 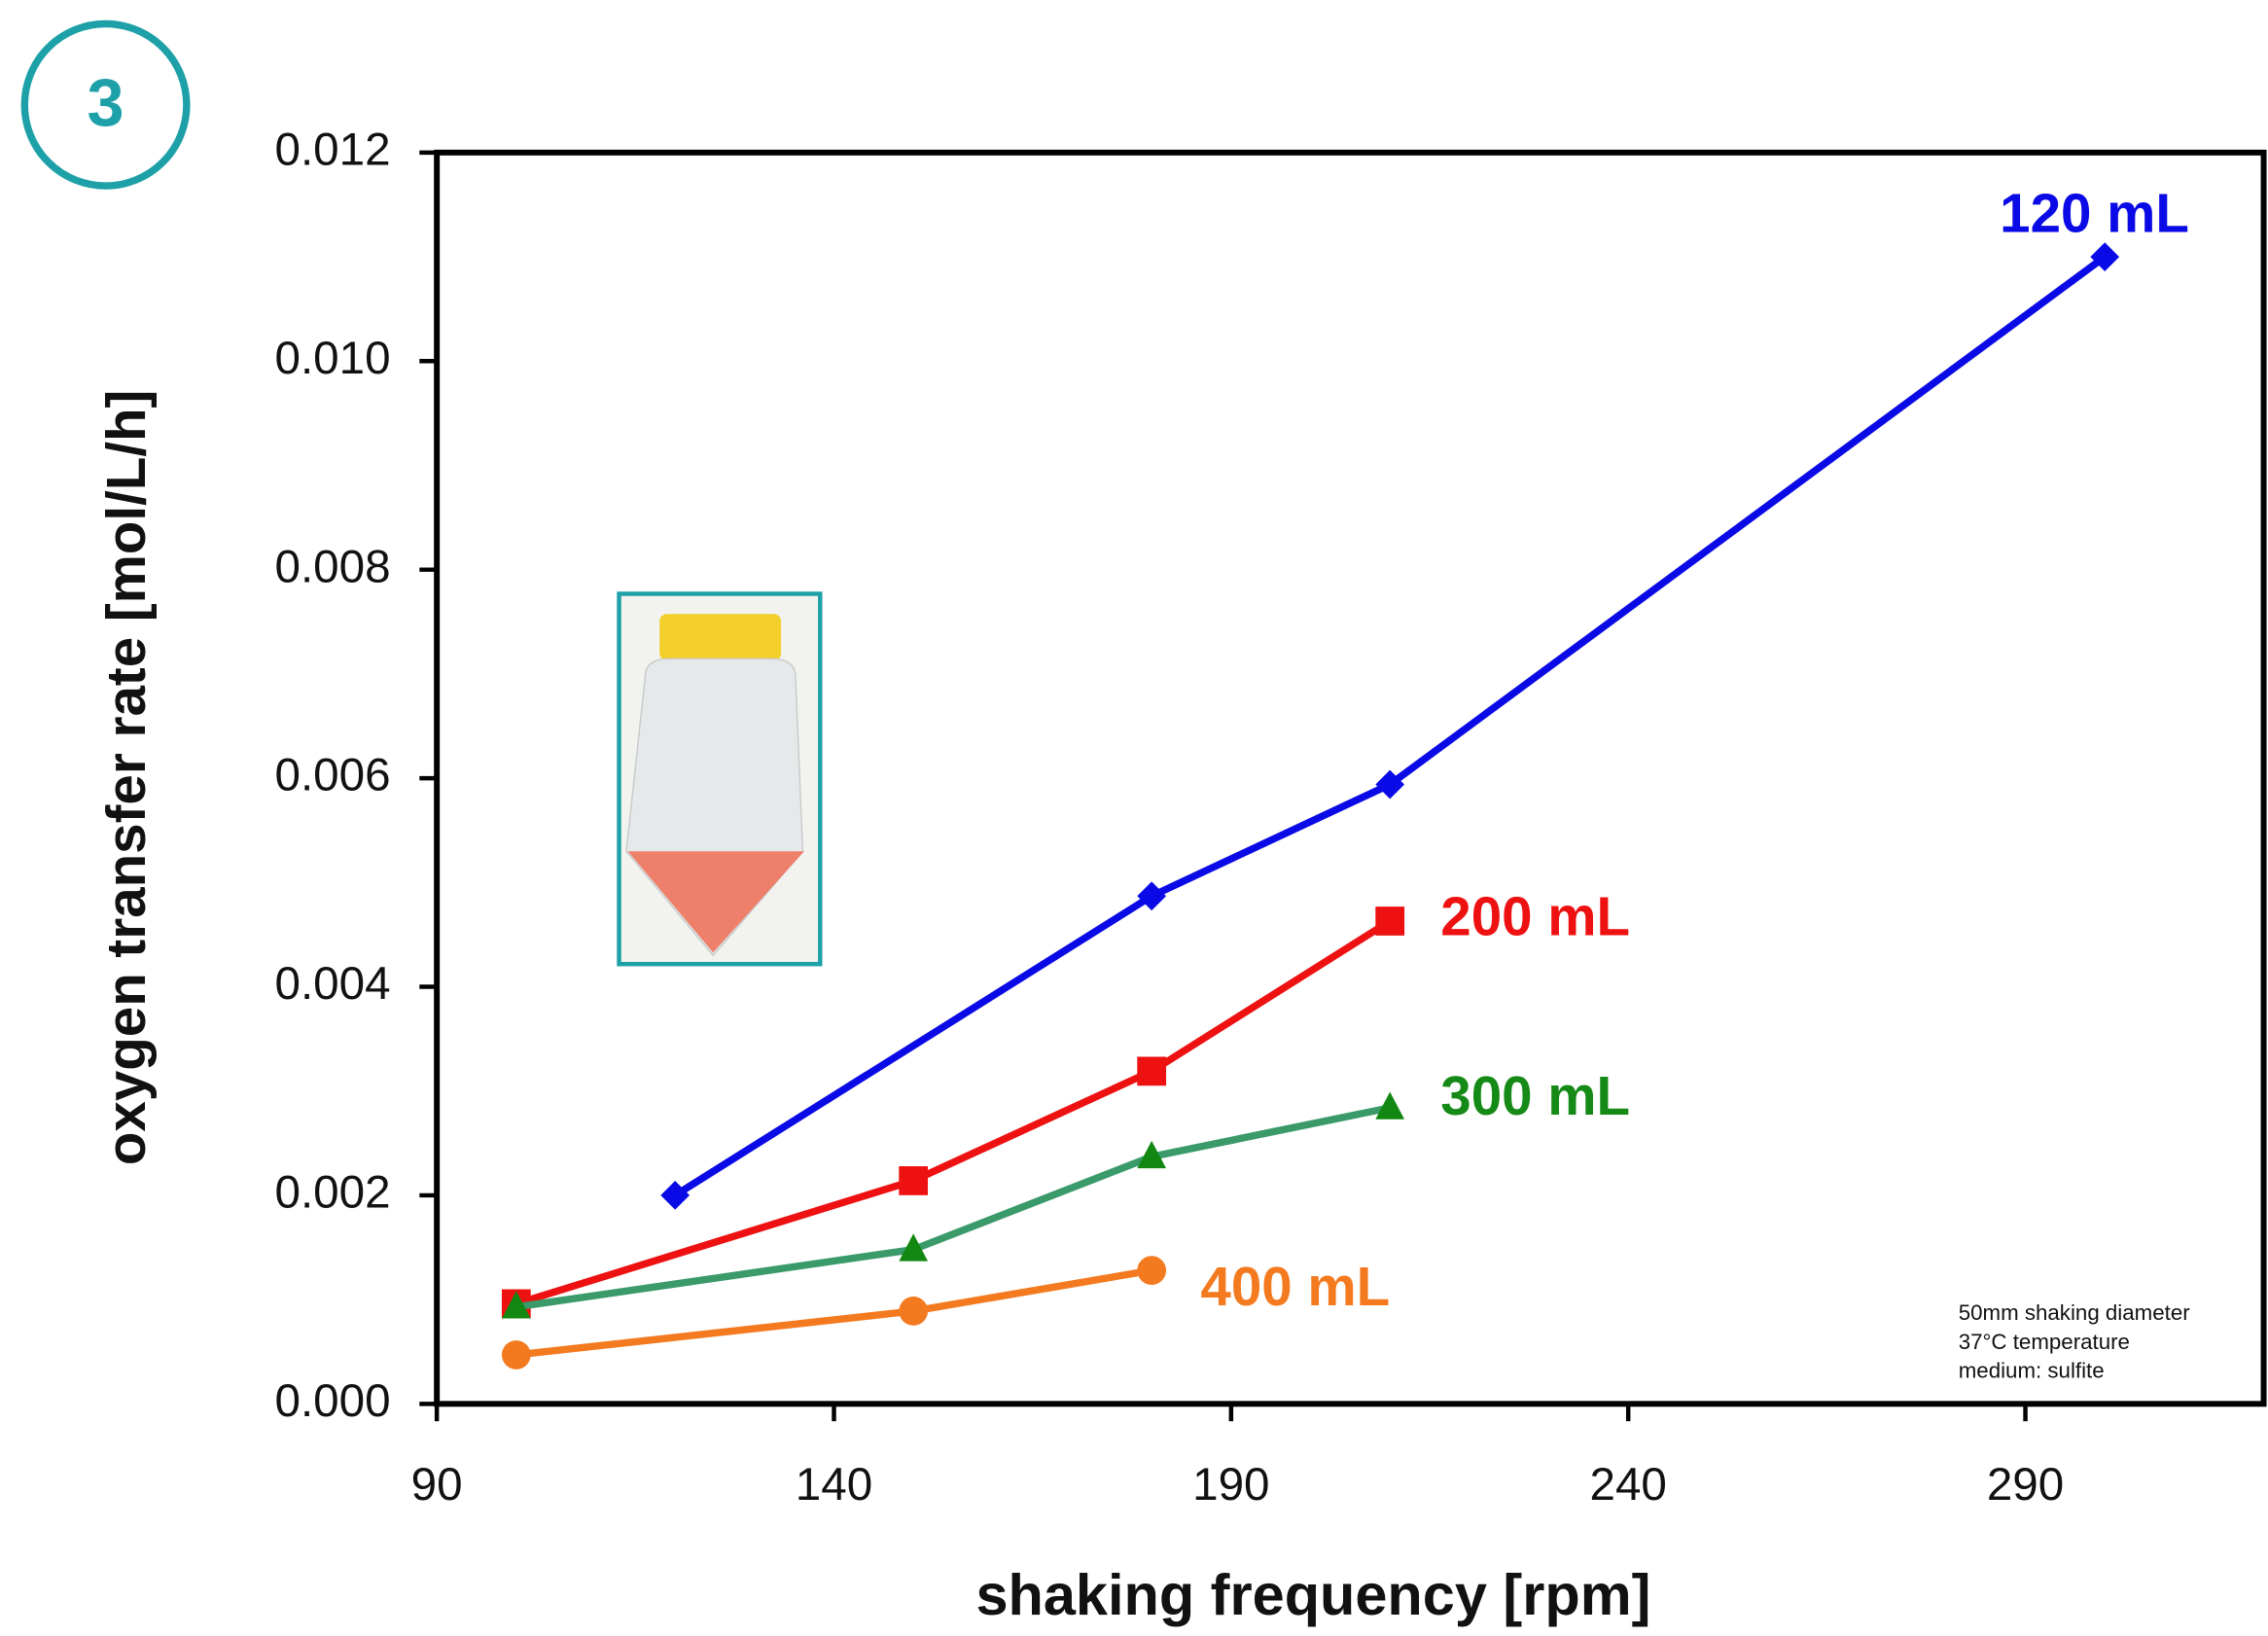 What do you see at coordinates (1230, 1485) in the screenshot?
I see `x-tick-label: 190` at bounding box center [1230, 1485].